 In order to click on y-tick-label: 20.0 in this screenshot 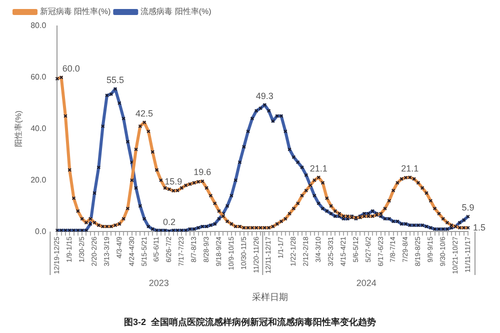, I will do `click(38, 179)`.